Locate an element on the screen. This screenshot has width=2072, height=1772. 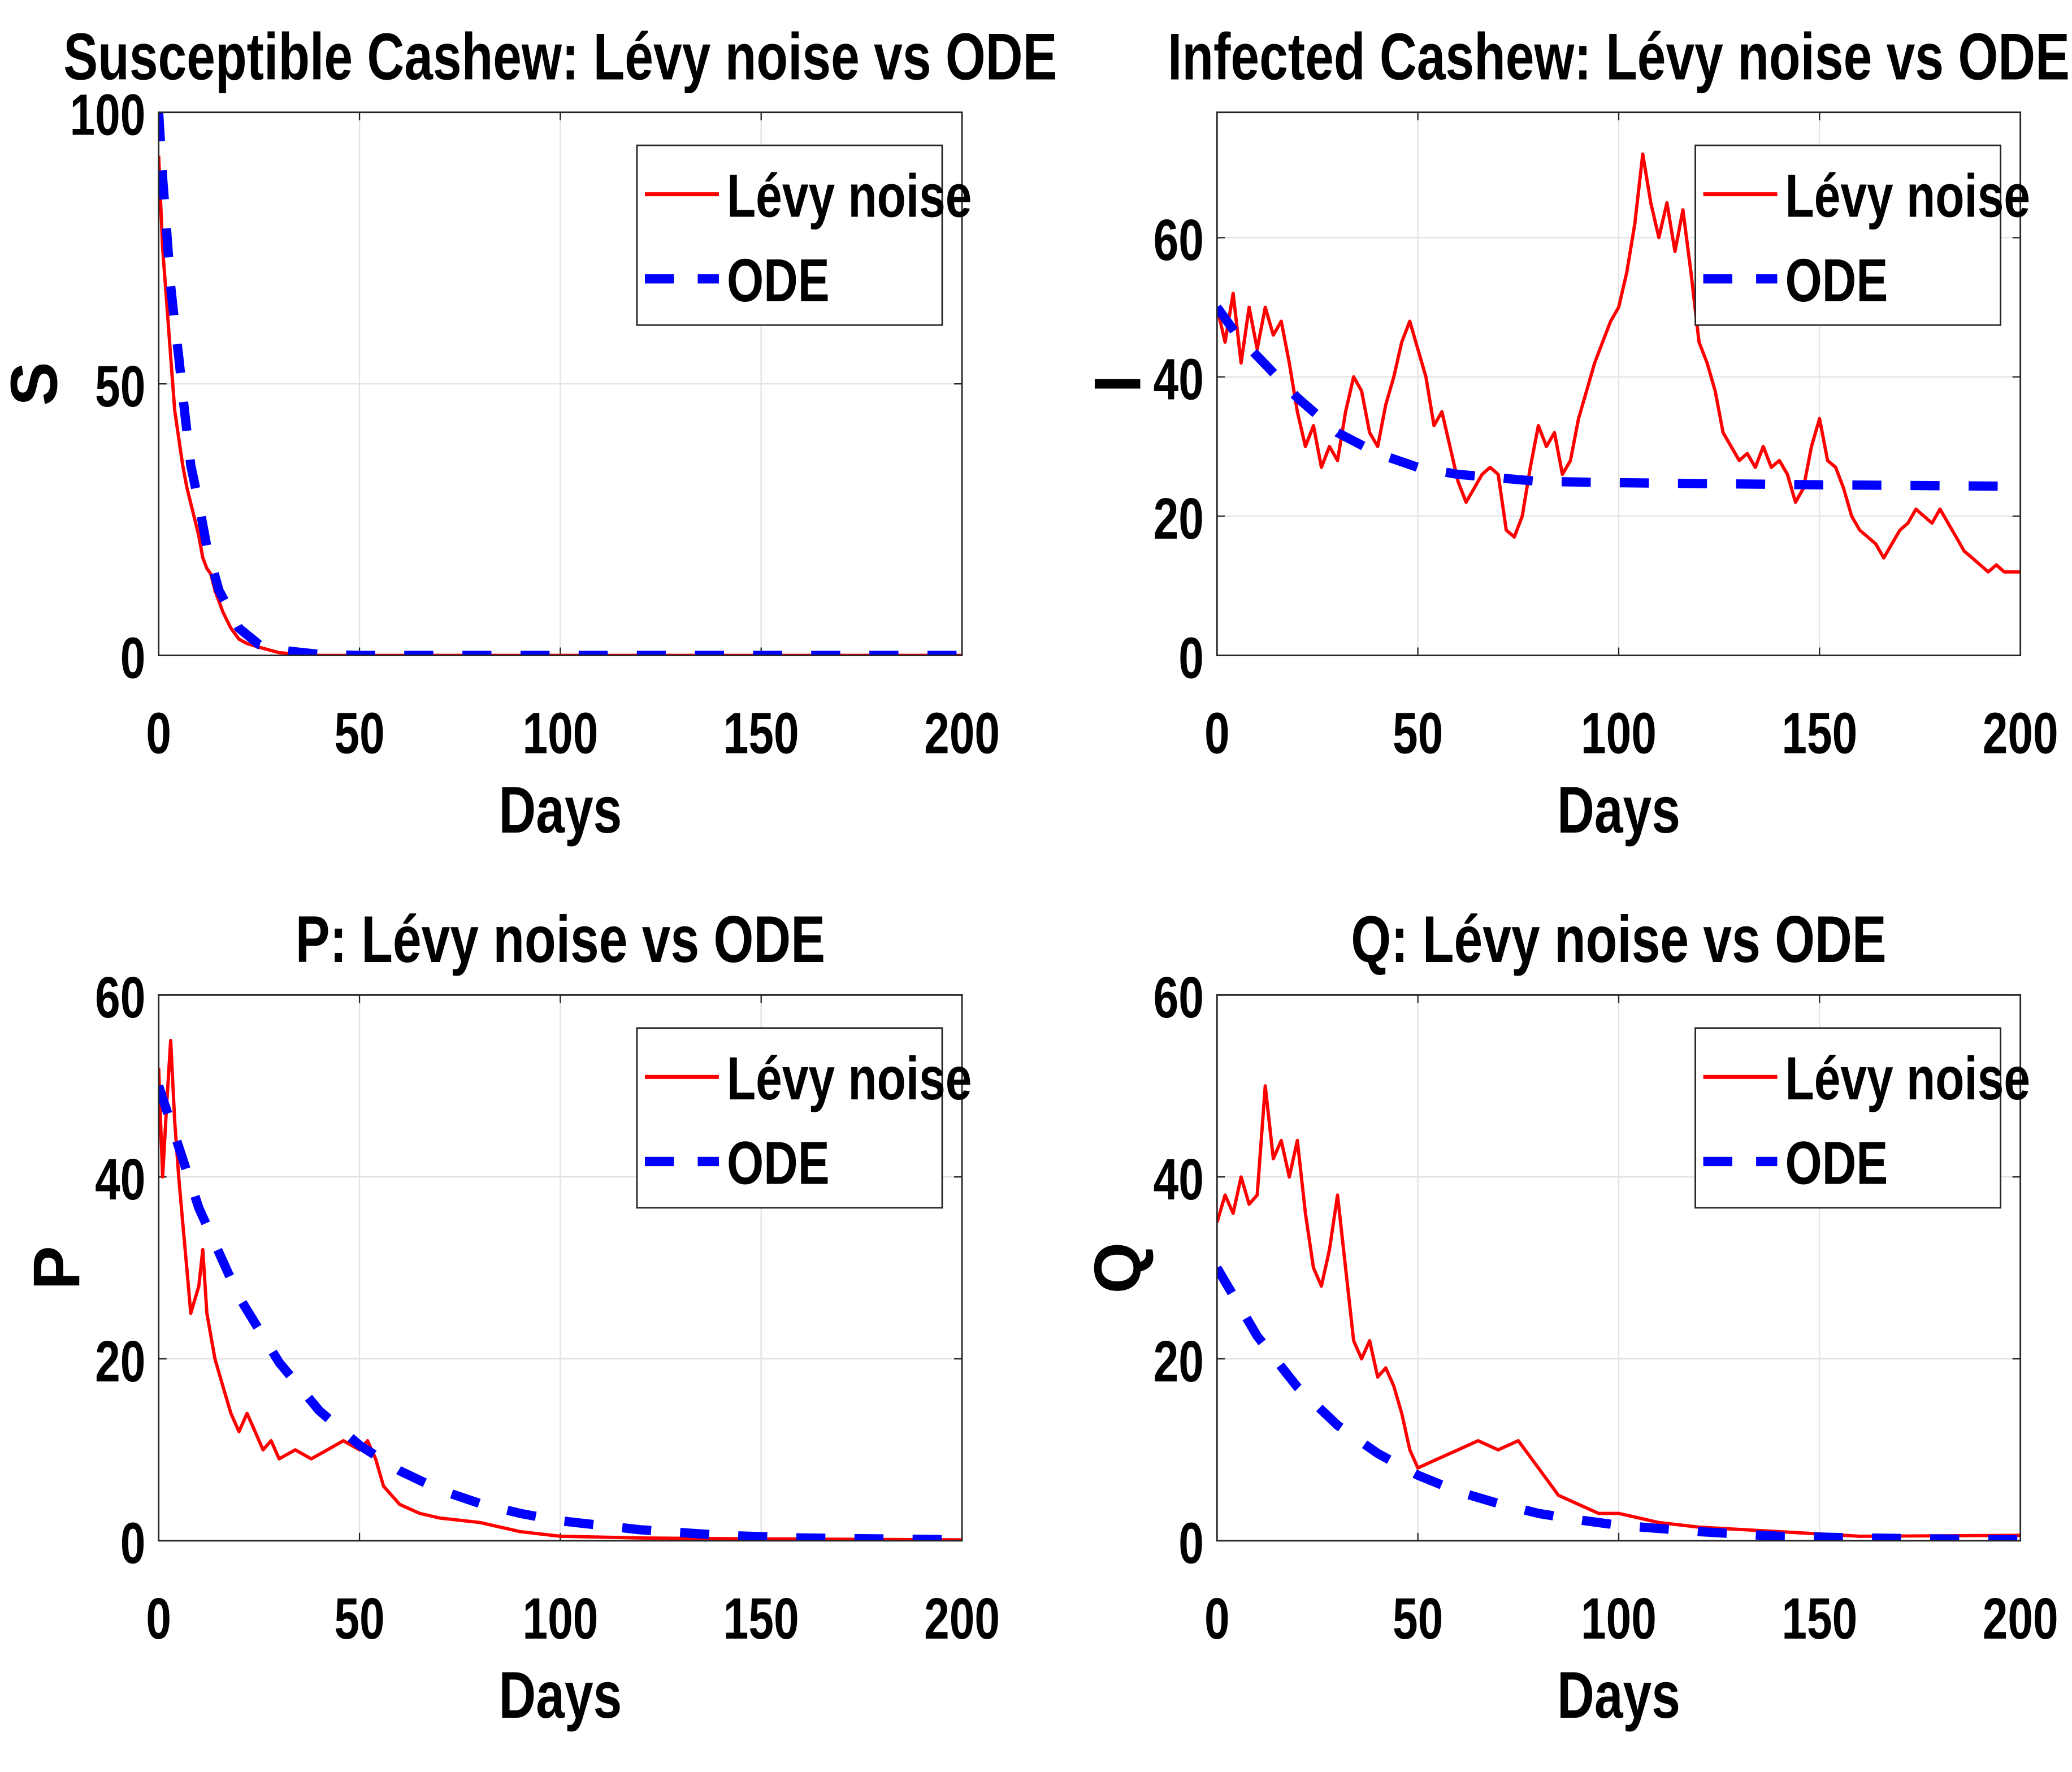
y-tick-label: 50 is located at coordinates (120, 386).